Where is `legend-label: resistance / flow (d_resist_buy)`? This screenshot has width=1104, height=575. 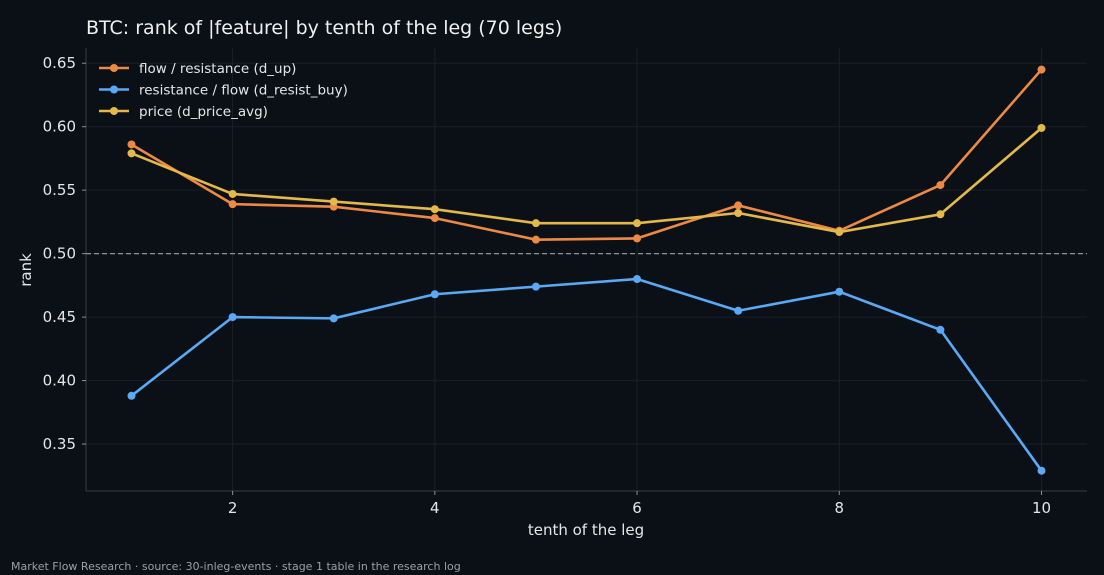 legend-label: resistance / flow (d_resist_buy) is located at coordinates (243, 91).